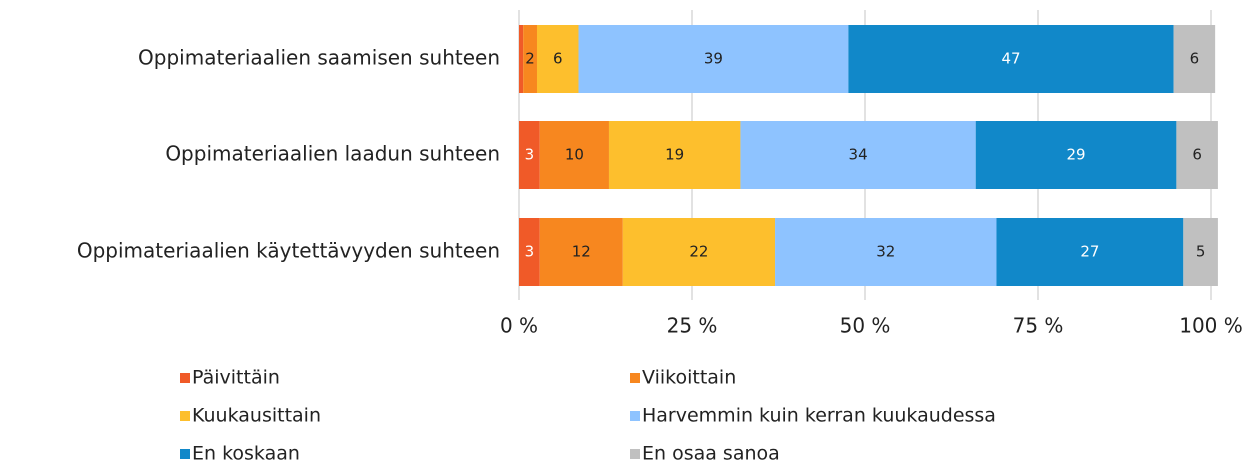 The image size is (1257, 468). Describe the element at coordinates (332, 154) in the screenshot. I see `category-label: Oppimateriaalien laadun suhteen` at that location.